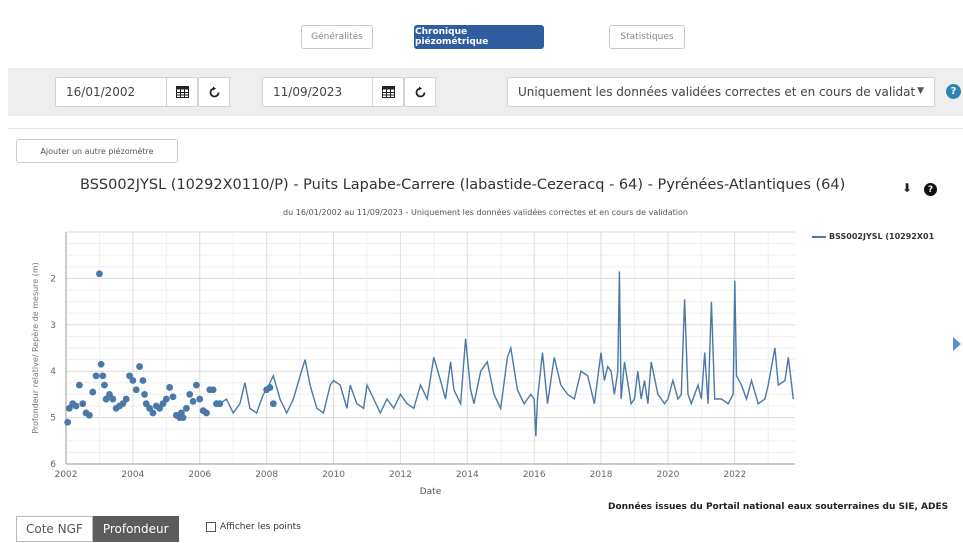  Describe the element at coordinates (431, 492) in the screenshot. I see `x-axis-label: Date` at that location.